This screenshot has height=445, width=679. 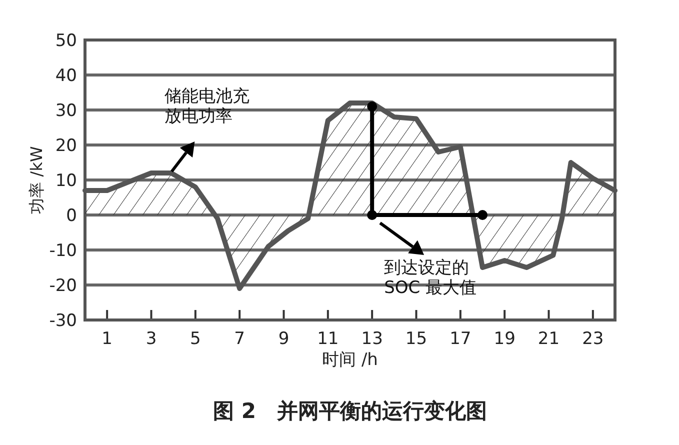 I want to click on x-tick-label: 5, so click(x=195, y=339).